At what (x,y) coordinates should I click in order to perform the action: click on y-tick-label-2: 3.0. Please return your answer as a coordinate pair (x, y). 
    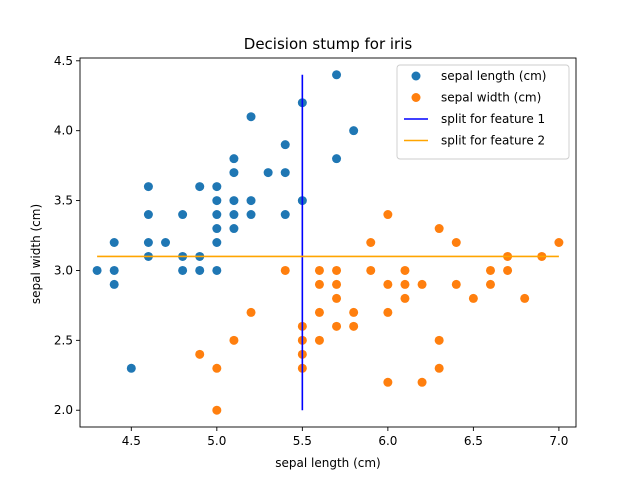
    Looking at the image, I should click on (63, 270).